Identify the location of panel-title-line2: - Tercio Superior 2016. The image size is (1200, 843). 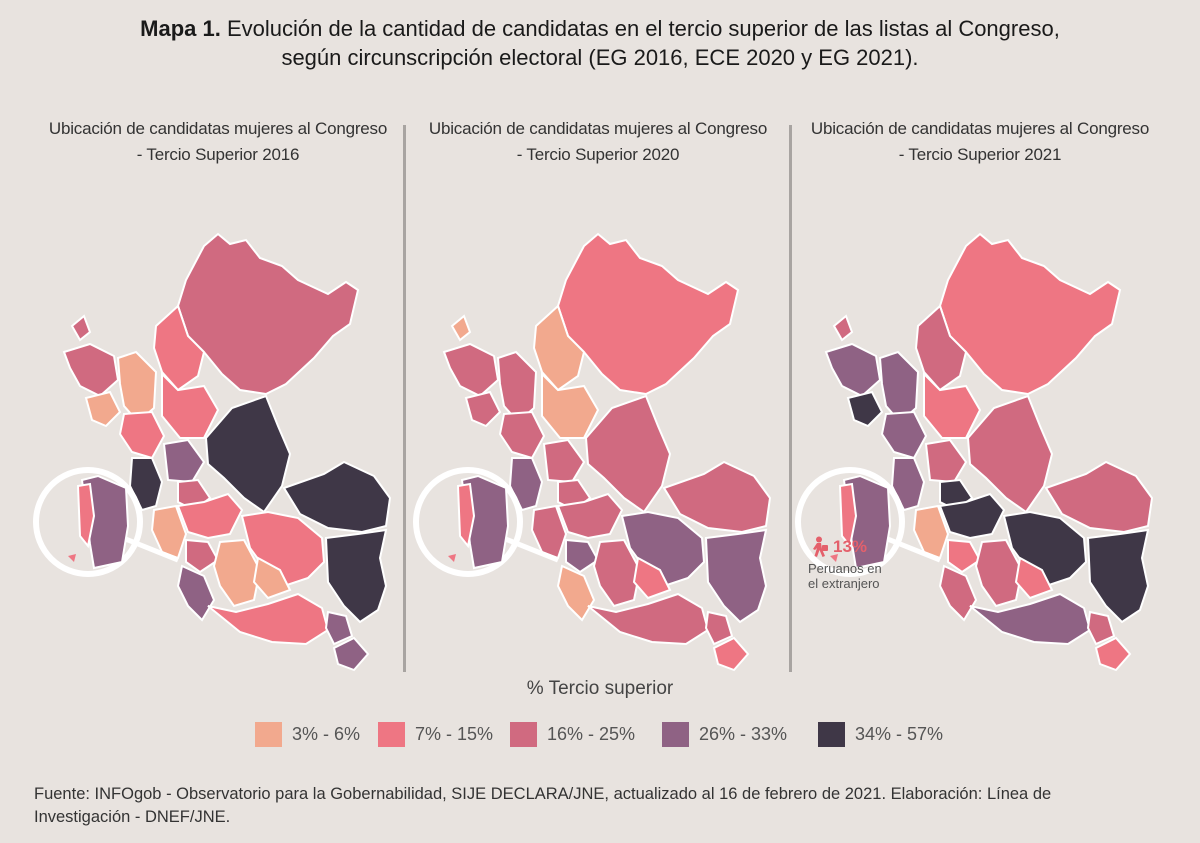
(218, 154).